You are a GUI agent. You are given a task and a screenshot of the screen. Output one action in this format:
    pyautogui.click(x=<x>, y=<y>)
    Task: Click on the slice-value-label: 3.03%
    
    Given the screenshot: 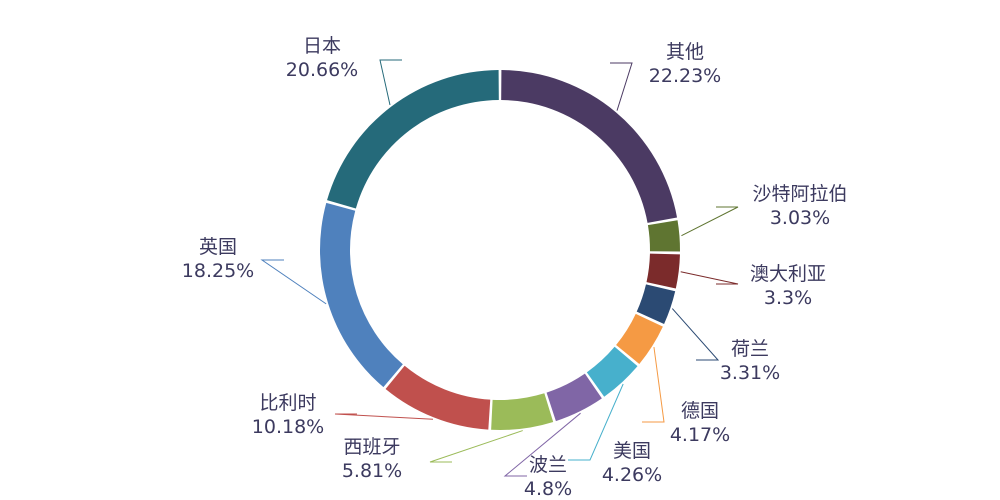 What is the action you would take?
    pyautogui.click(x=800, y=218)
    